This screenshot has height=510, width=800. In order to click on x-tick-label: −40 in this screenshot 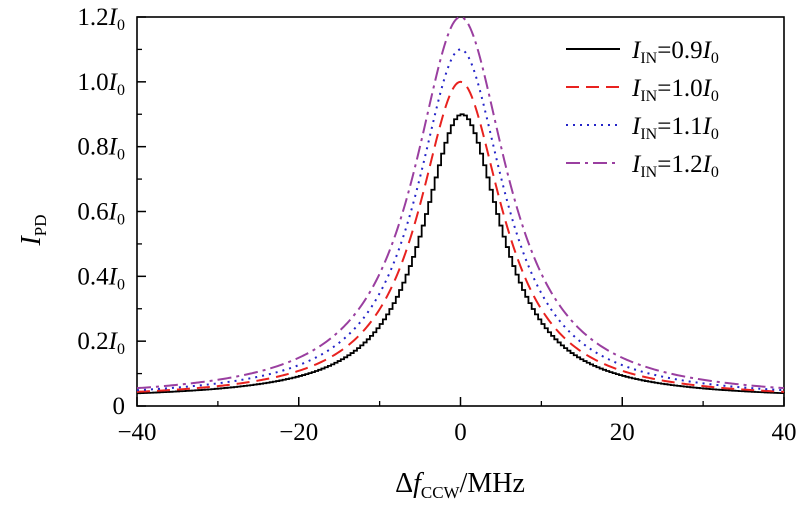, I will do `click(136, 432)`.